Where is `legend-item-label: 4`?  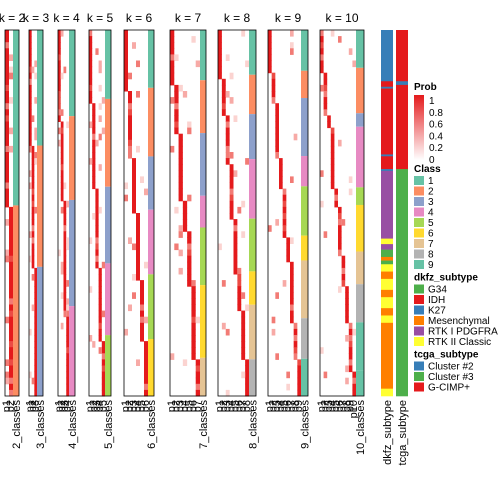
legend-item-label: 4 is located at coordinates (431, 213).